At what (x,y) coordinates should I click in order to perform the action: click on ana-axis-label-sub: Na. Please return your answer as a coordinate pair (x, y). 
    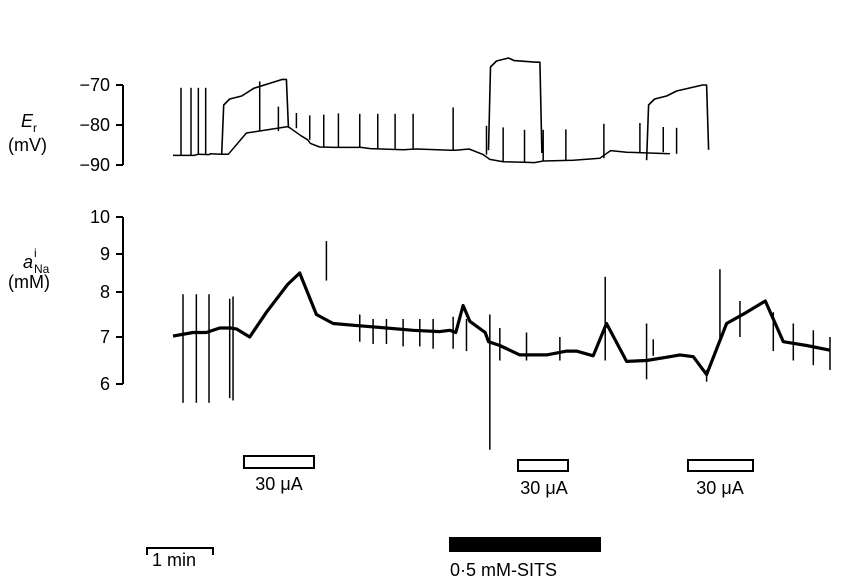
    Looking at the image, I should click on (42, 269).